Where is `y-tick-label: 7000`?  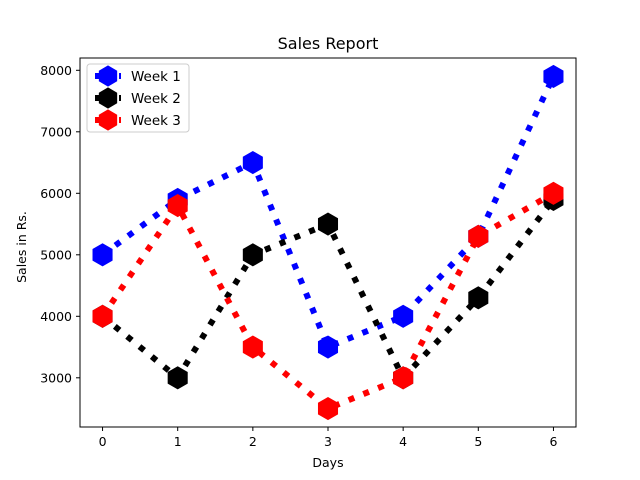 y-tick-label: 7000 is located at coordinates (56, 131).